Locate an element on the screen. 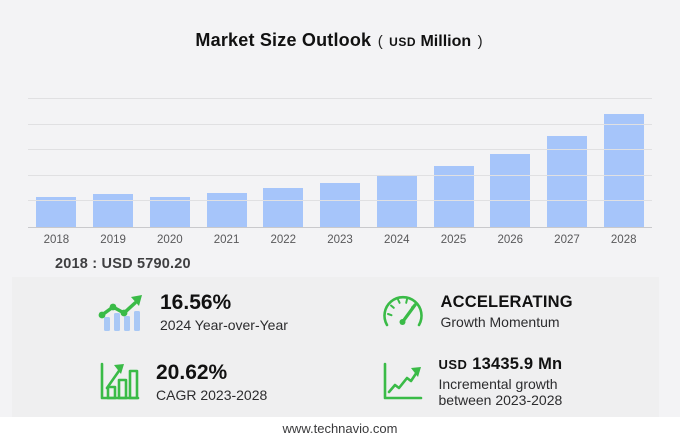  bar-2018 is located at coordinates (56, 212).